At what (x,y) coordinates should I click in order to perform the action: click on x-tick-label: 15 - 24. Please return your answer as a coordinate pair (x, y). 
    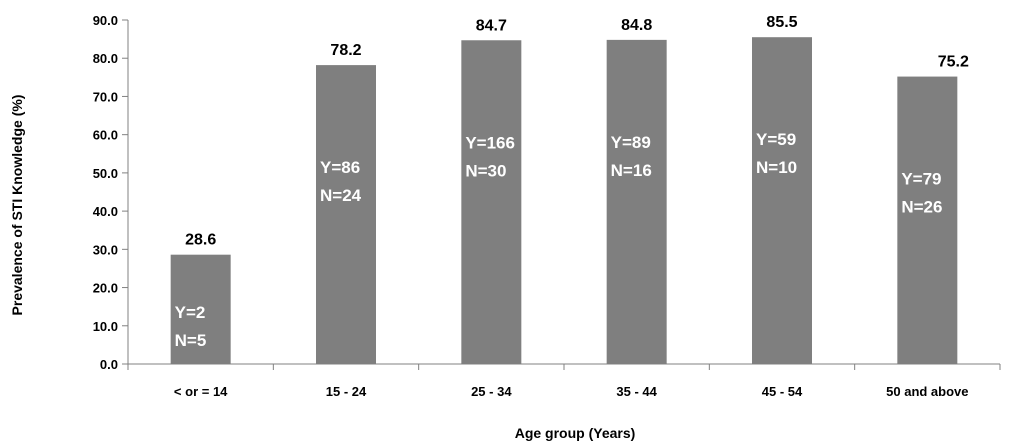
    Looking at the image, I should click on (346, 391).